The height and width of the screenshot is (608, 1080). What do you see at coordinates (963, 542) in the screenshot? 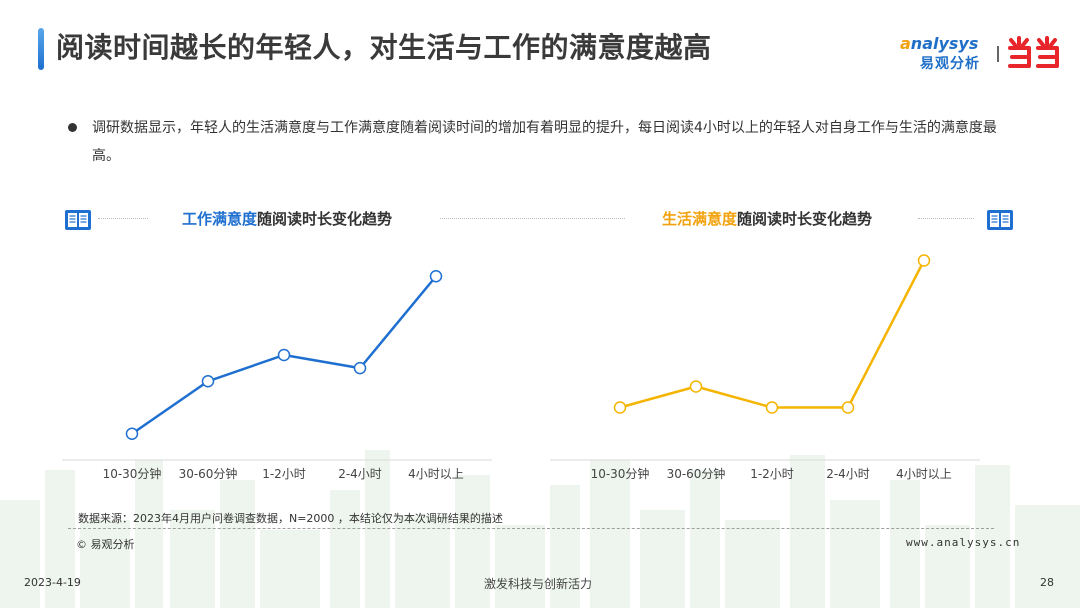
I see `website-link: www.analysys.cn` at bounding box center [963, 542].